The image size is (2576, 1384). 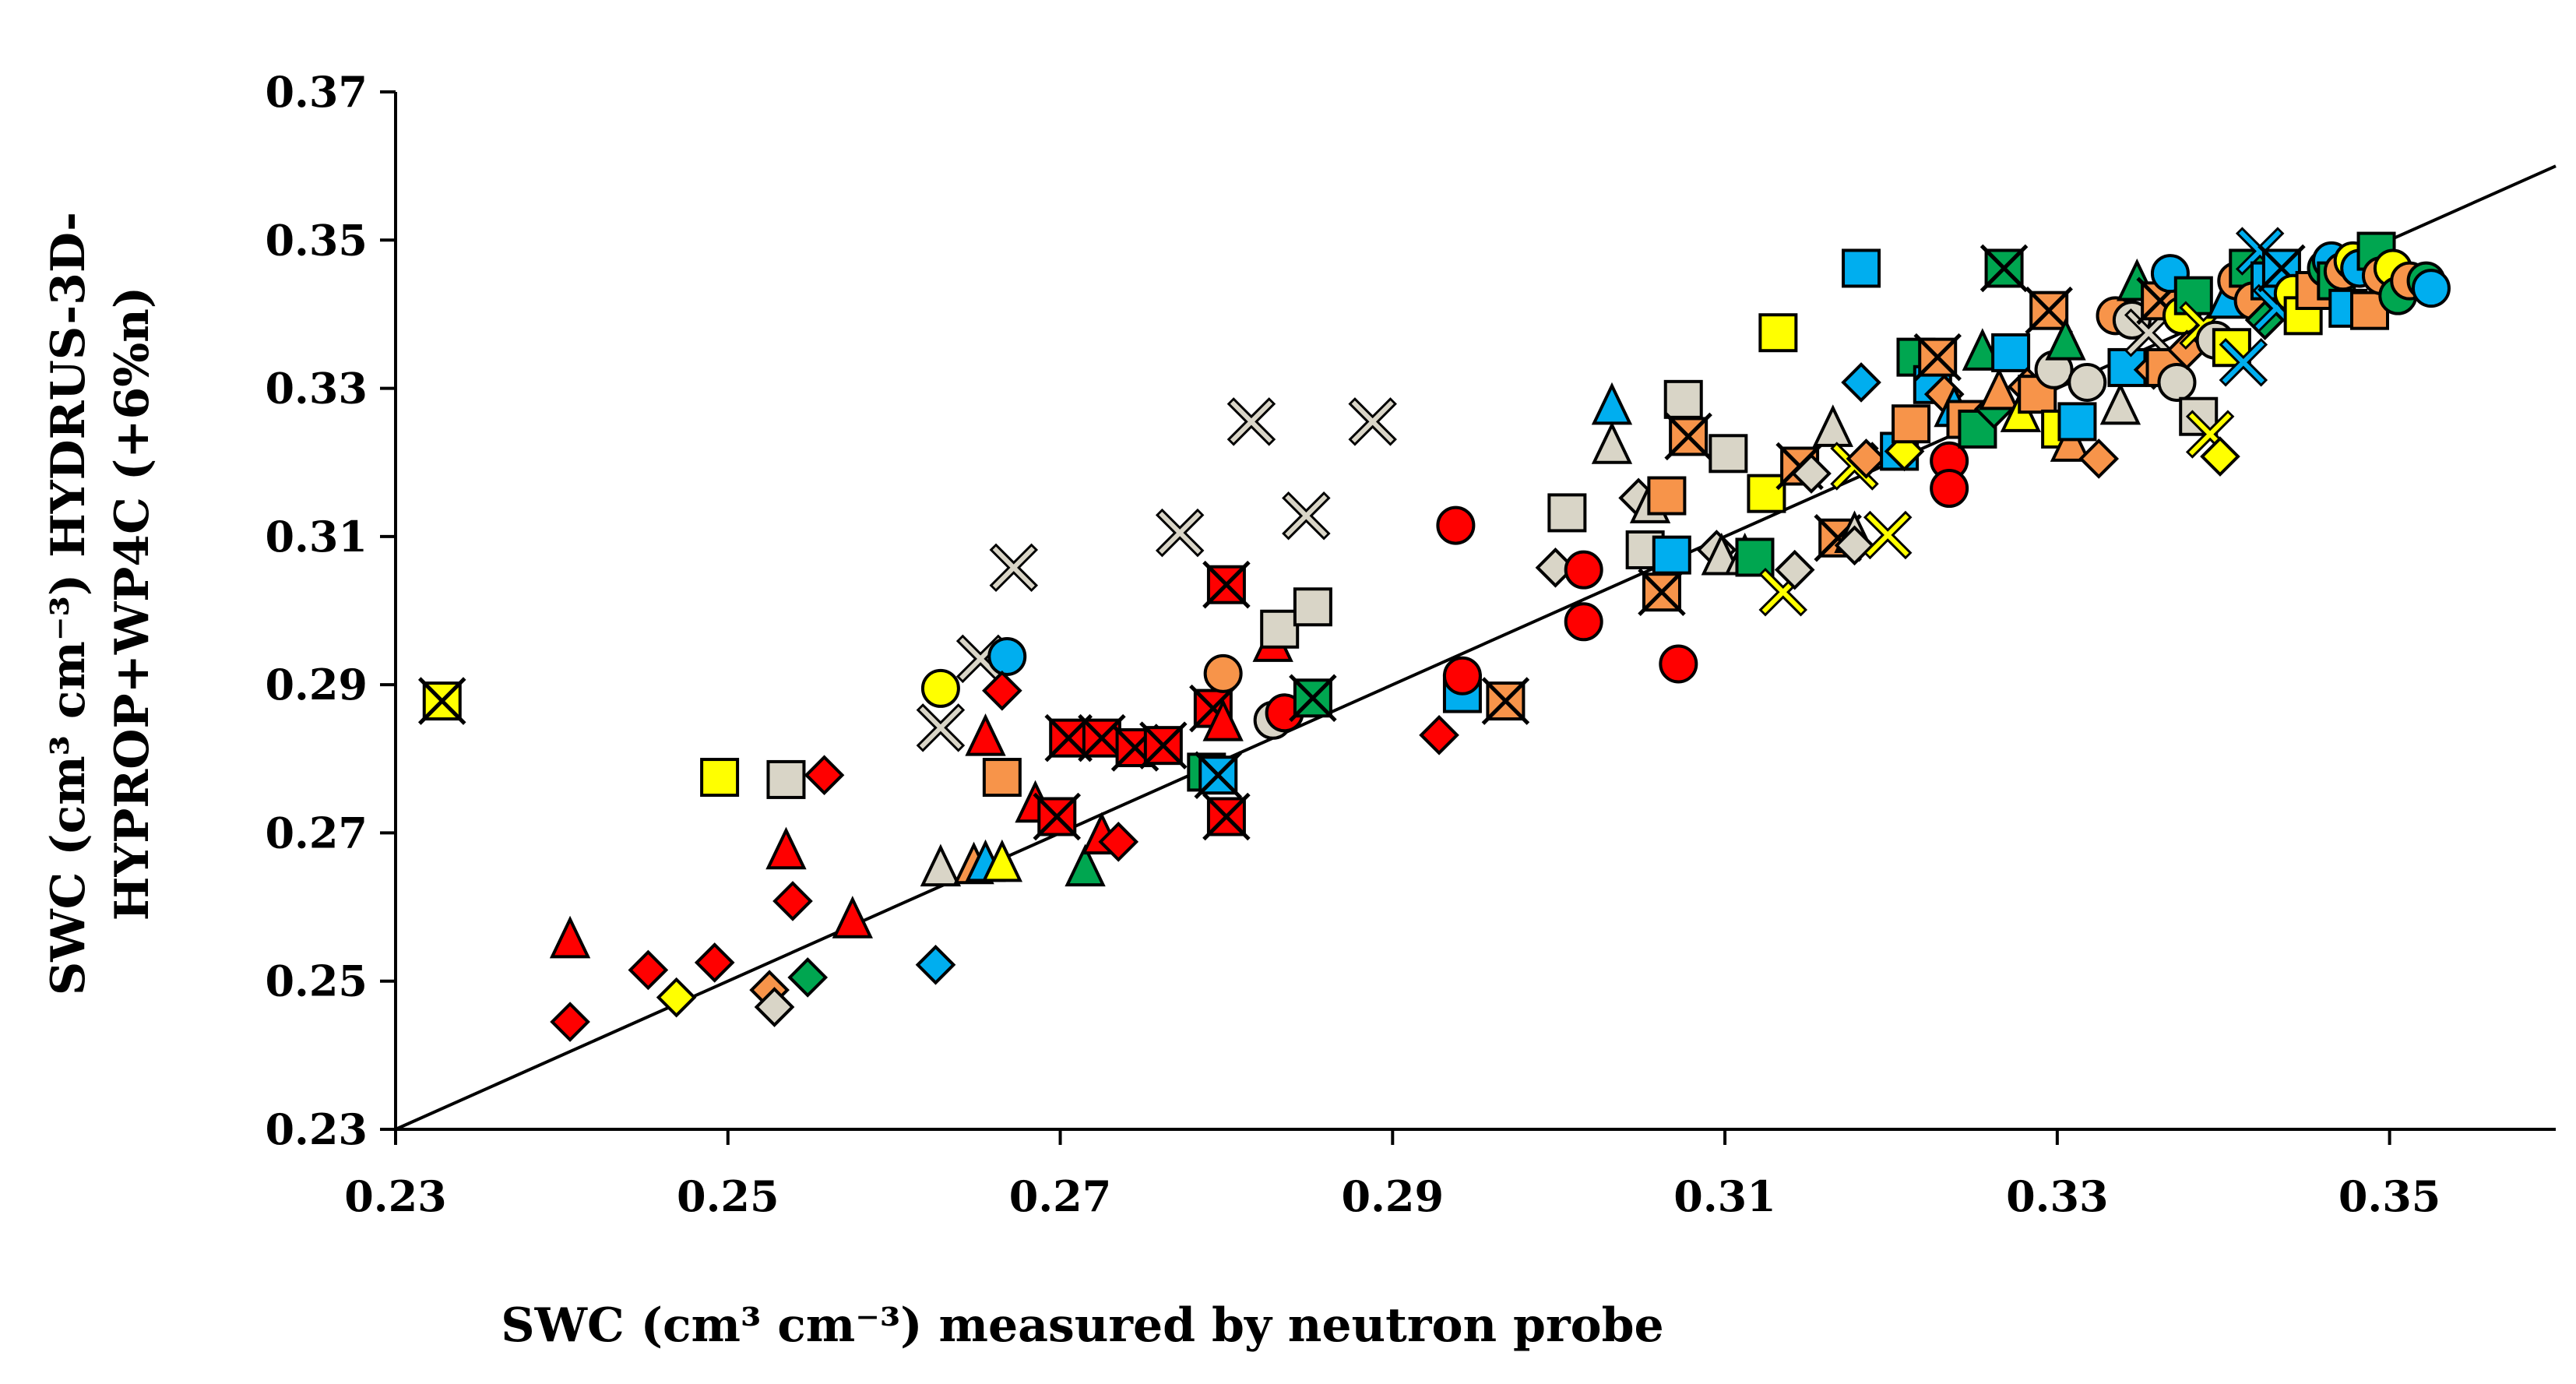 I want to click on y-tick-label: 0.31, so click(x=316, y=537).